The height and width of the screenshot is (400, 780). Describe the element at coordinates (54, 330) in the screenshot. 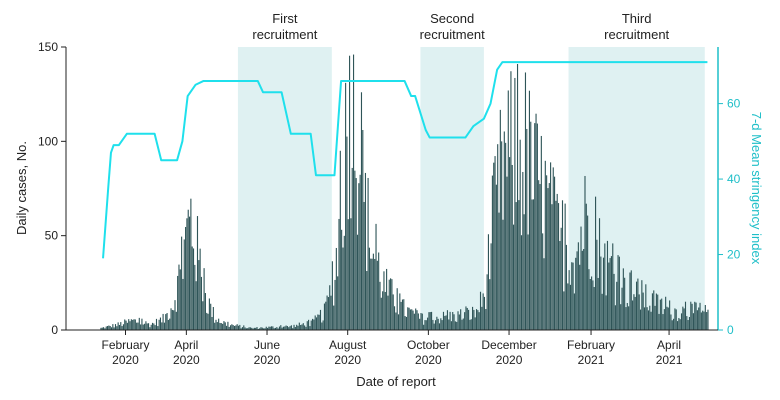

I see `left-tick-label: 0` at that location.